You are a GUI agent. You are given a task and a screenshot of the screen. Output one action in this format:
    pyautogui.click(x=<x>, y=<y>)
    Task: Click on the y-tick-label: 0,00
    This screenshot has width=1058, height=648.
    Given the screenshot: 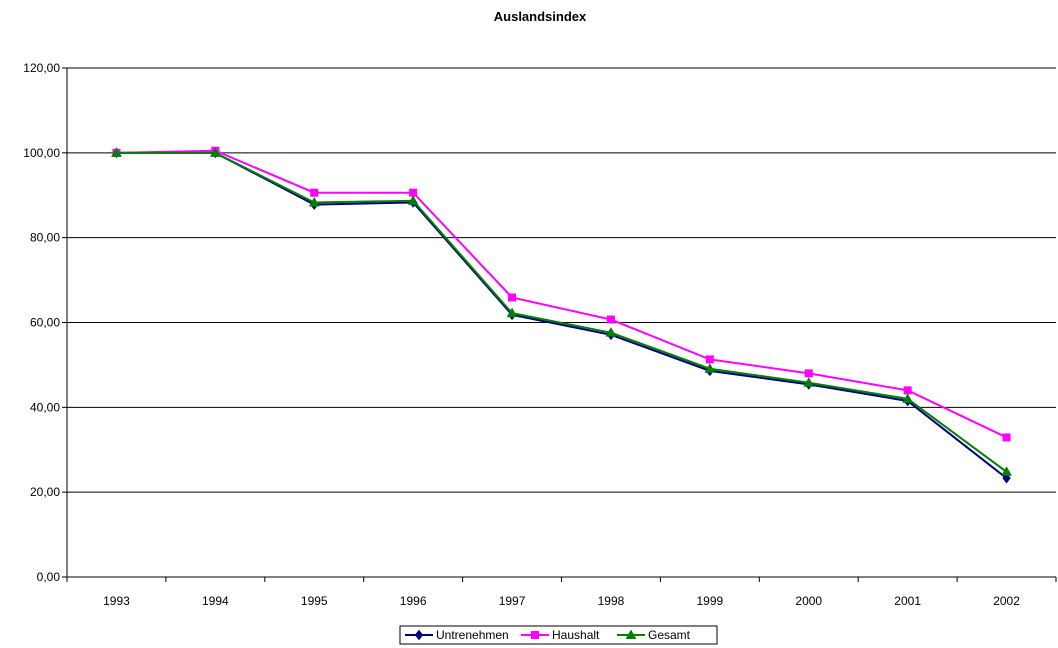 What is the action you would take?
    pyautogui.click(x=49, y=577)
    